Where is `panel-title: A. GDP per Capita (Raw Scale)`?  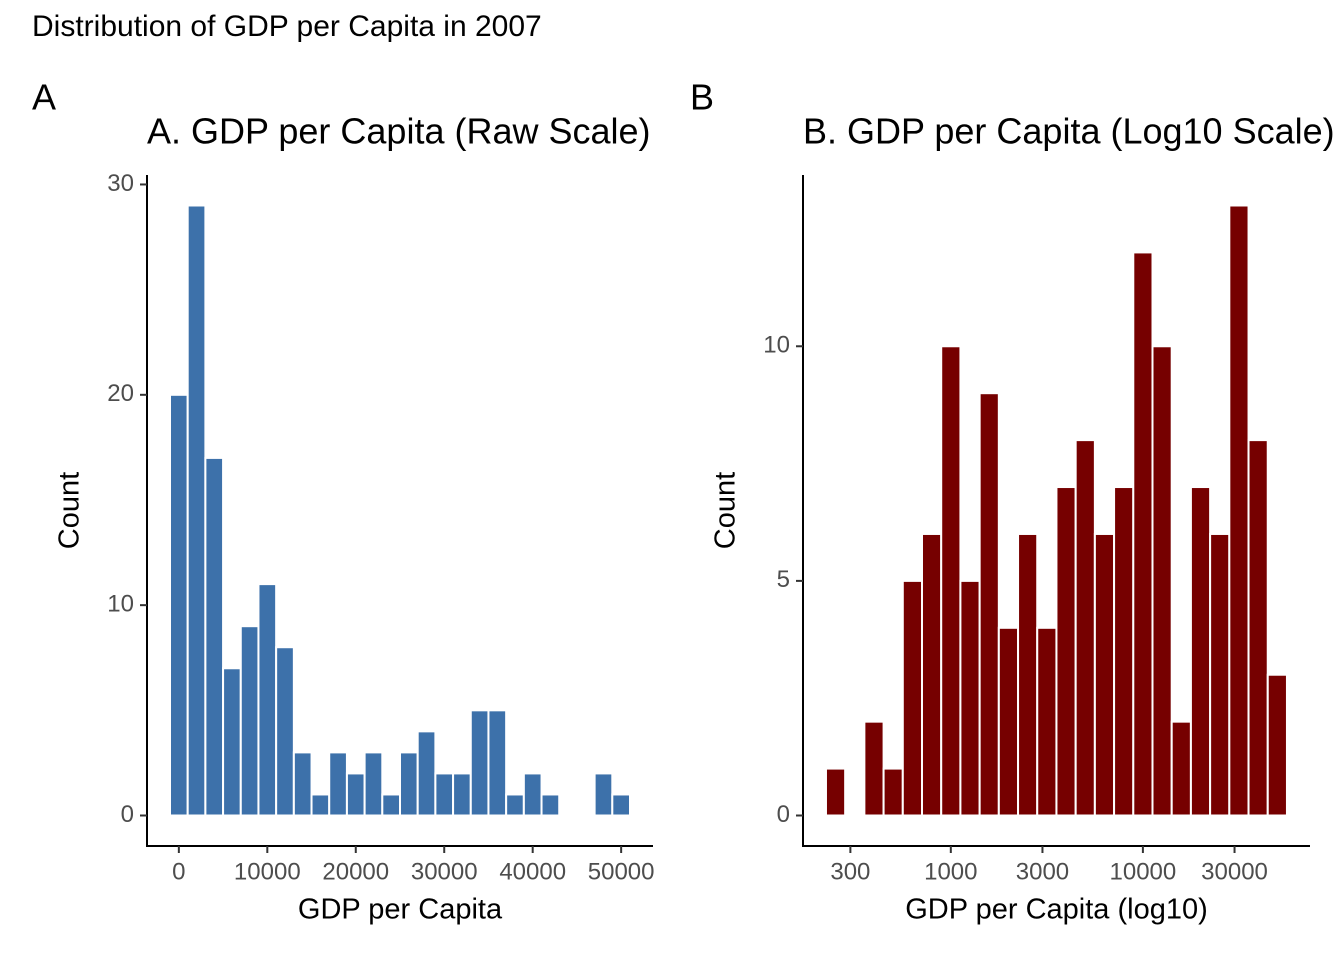 panel-title: A. GDP per Capita (Raw Scale) is located at coordinates (399, 131).